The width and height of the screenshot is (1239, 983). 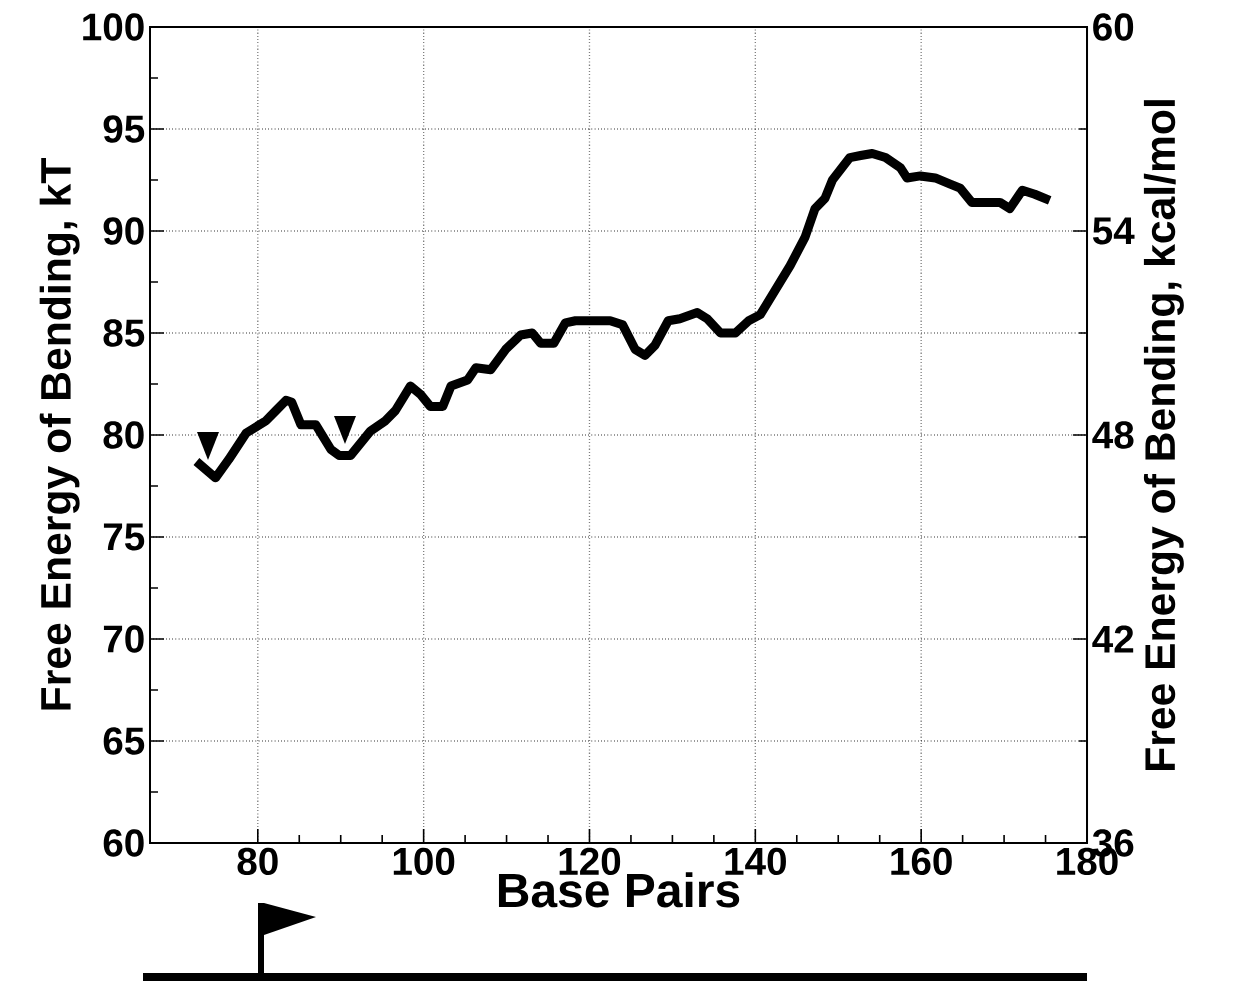 I want to click on y-tick-label: 80, so click(x=123, y=435).